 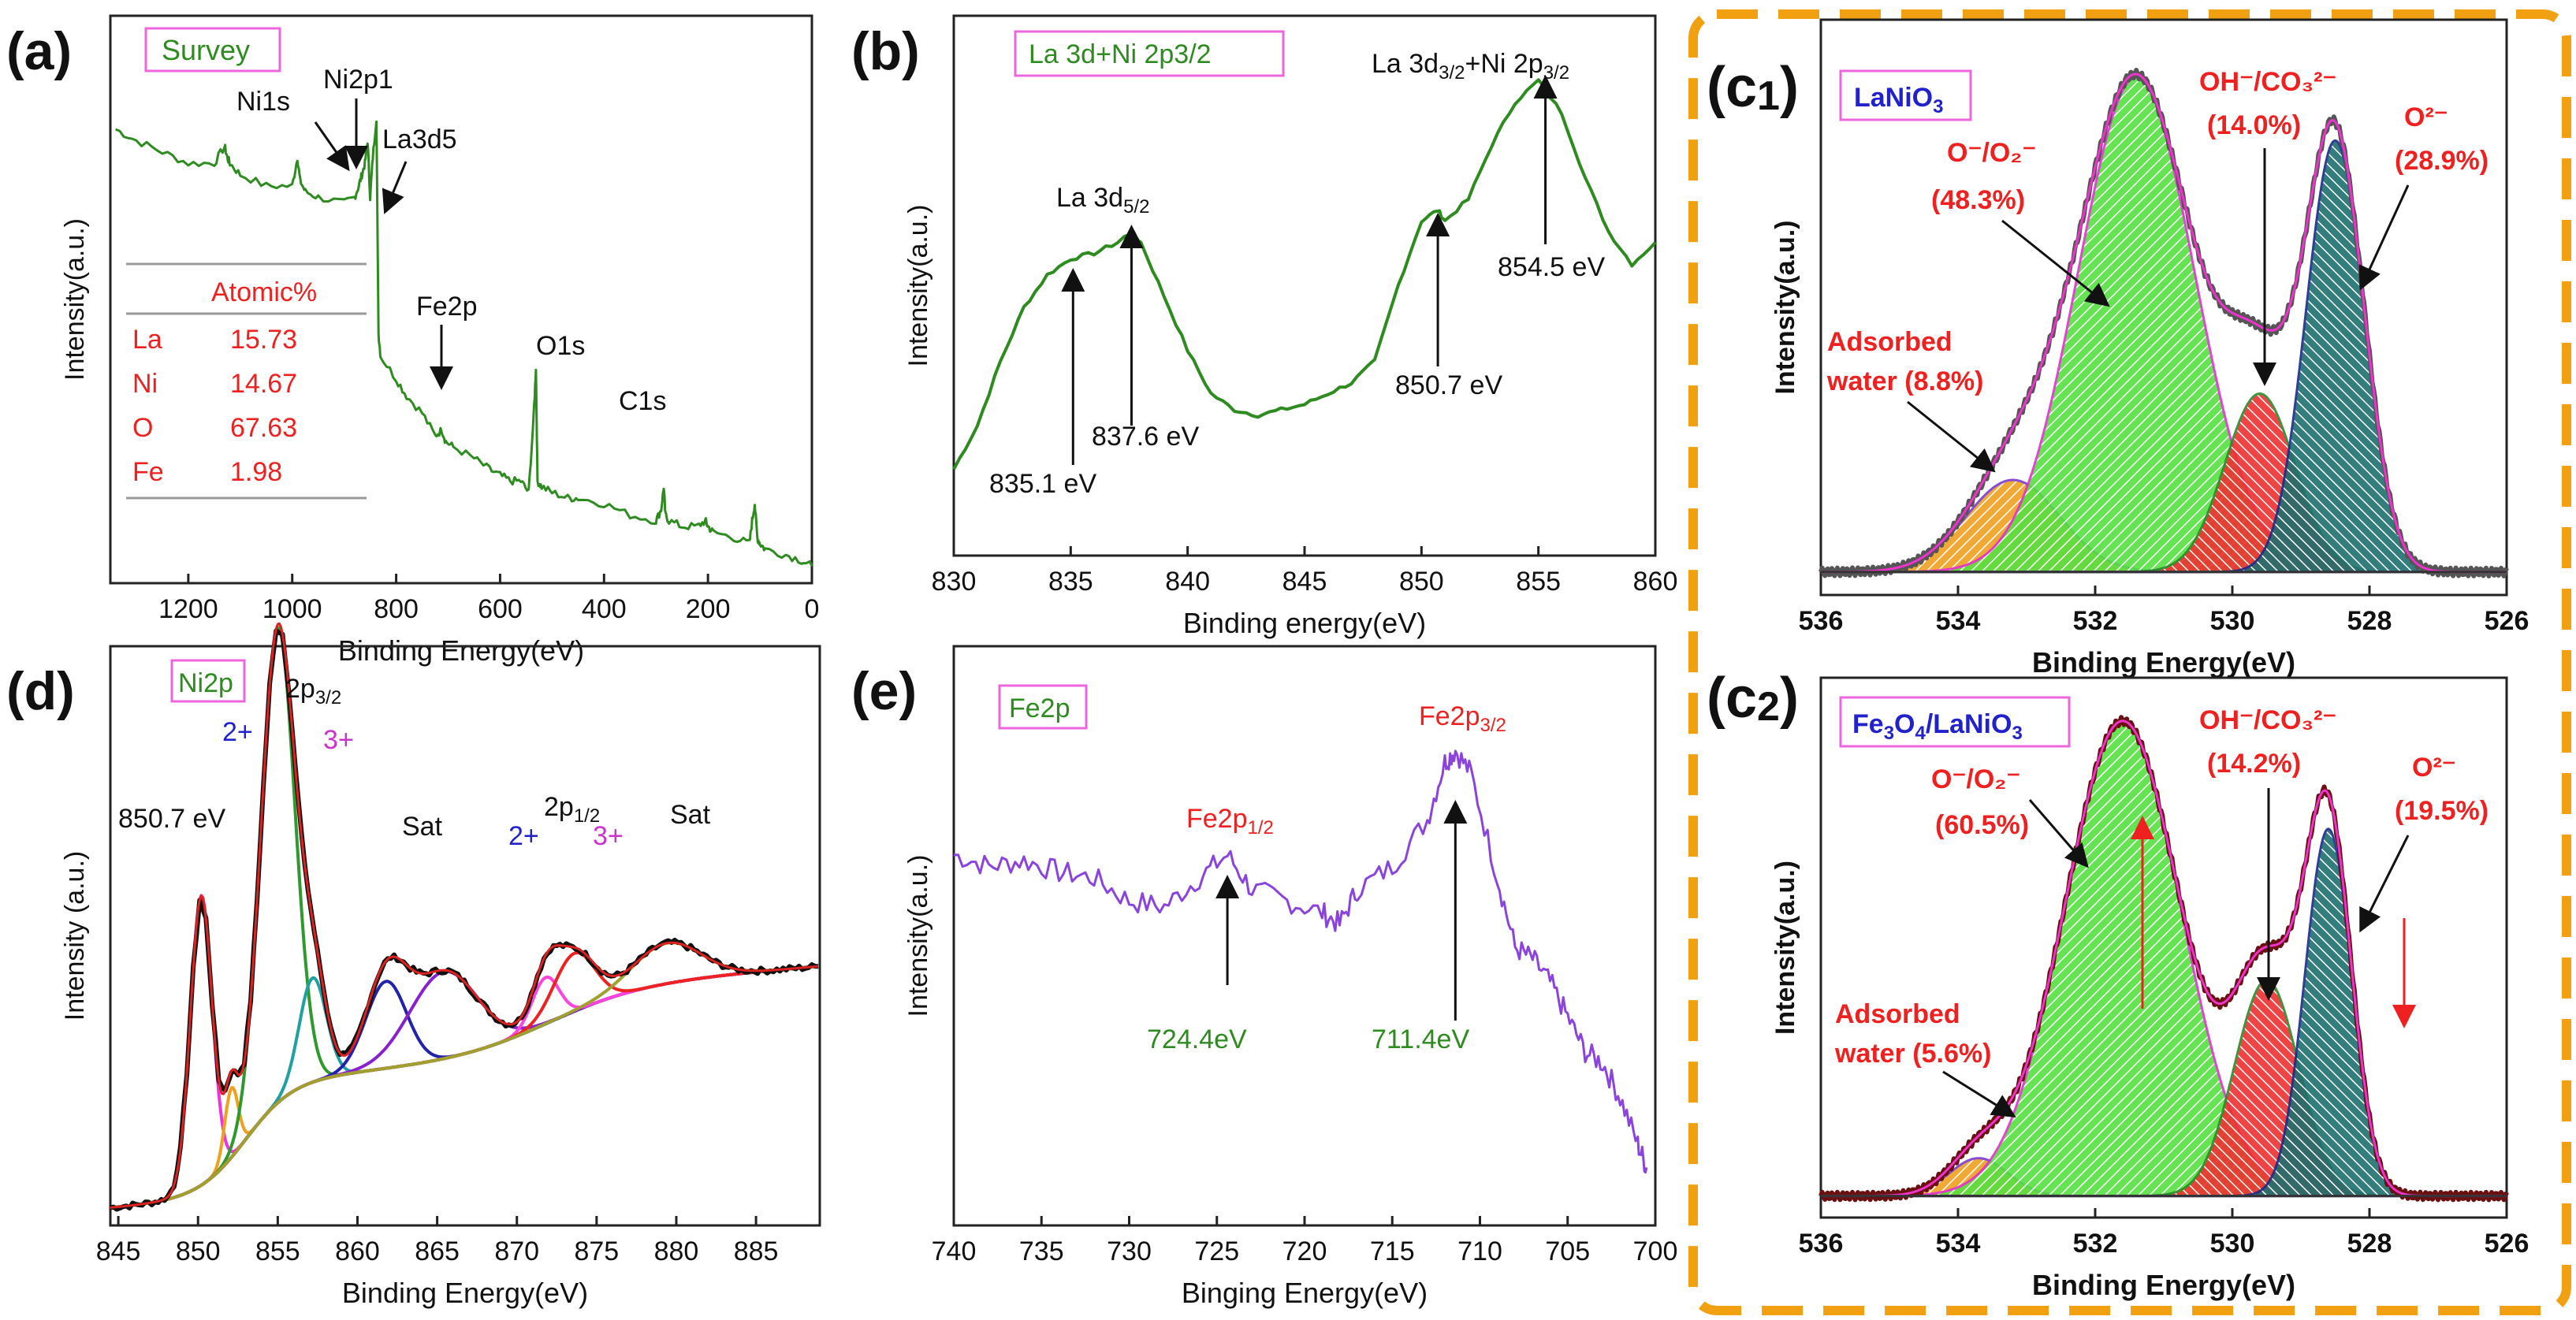 What do you see at coordinates (954, 582) in the screenshot?
I see `x-tick-label: 830` at bounding box center [954, 582].